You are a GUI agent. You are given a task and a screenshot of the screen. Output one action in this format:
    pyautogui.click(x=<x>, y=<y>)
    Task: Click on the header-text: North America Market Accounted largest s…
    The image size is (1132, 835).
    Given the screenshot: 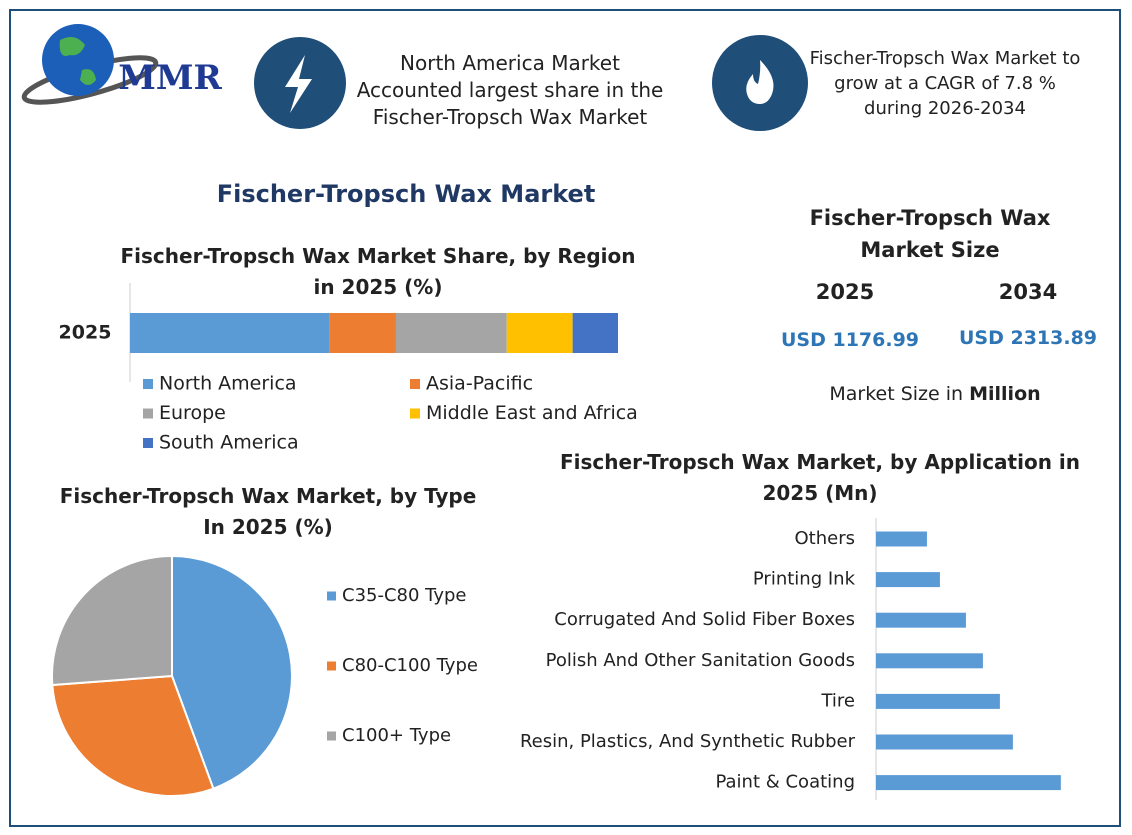 What is the action you would take?
    pyautogui.click(x=510, y=90)
    